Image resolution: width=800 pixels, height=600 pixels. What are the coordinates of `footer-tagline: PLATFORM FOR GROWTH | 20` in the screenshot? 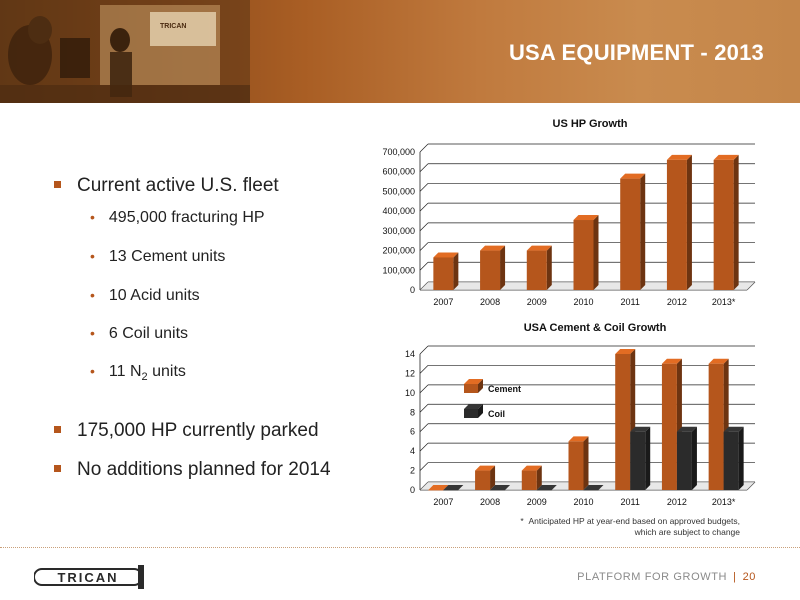 It's located at (666, 577).